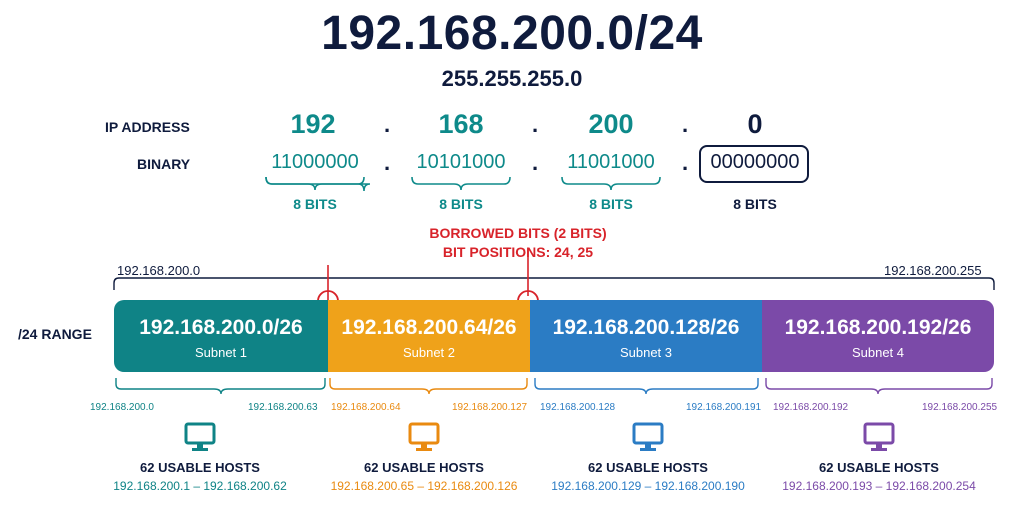 The image size is (1024, 512). What do you see at coordinates (461, 162) in the screenshot?
I see `binary-octet-2: 10101000` at bounding box center [461, 162].